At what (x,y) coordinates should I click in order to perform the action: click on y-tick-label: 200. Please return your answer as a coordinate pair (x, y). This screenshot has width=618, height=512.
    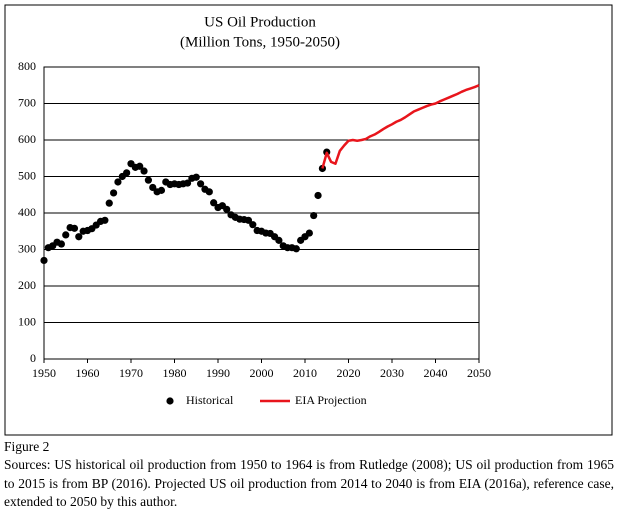
    Looking at the image, I should click on (27, 285).